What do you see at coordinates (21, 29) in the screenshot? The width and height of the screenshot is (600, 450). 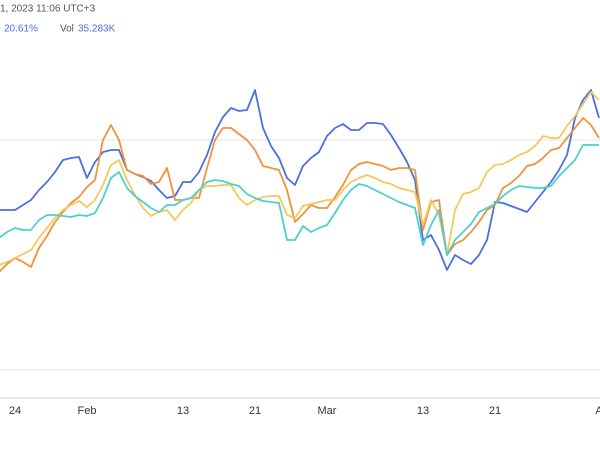 I see `change: 20.61%` at bounding box center [21, 29].